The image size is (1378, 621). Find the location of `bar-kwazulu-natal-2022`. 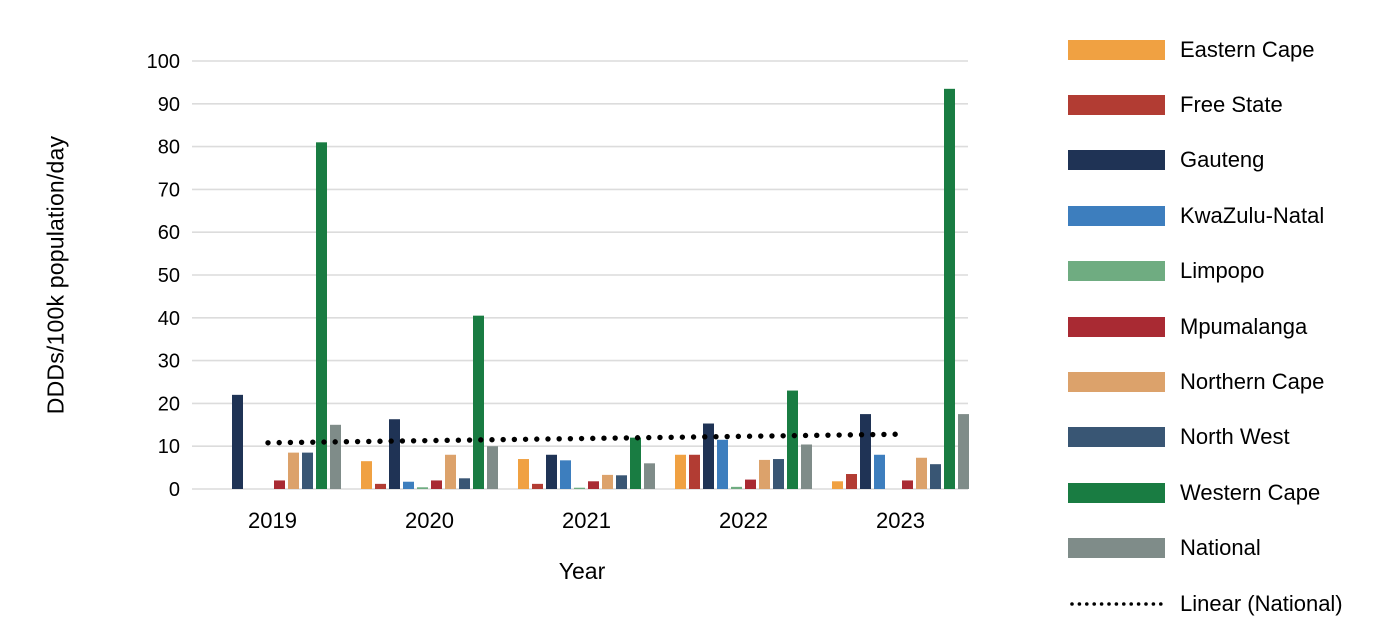

bar-kwazulu-natal-2022 is located at coordinates (722, 464).